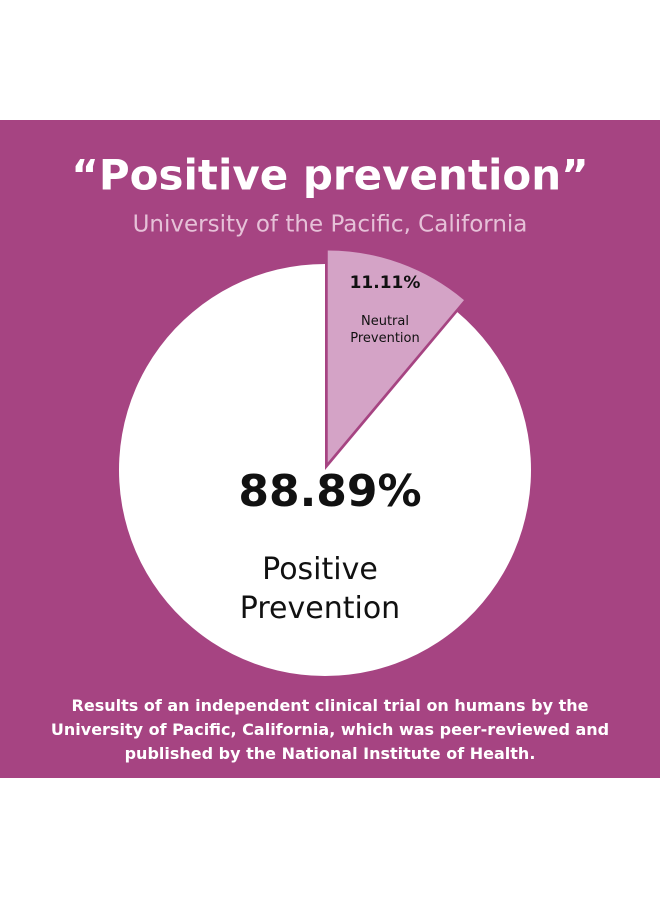 Image resolution: width=660 pixels, height=900 pixels. I want to click on chart-title: “Positive prevention”, so click(329, 175).